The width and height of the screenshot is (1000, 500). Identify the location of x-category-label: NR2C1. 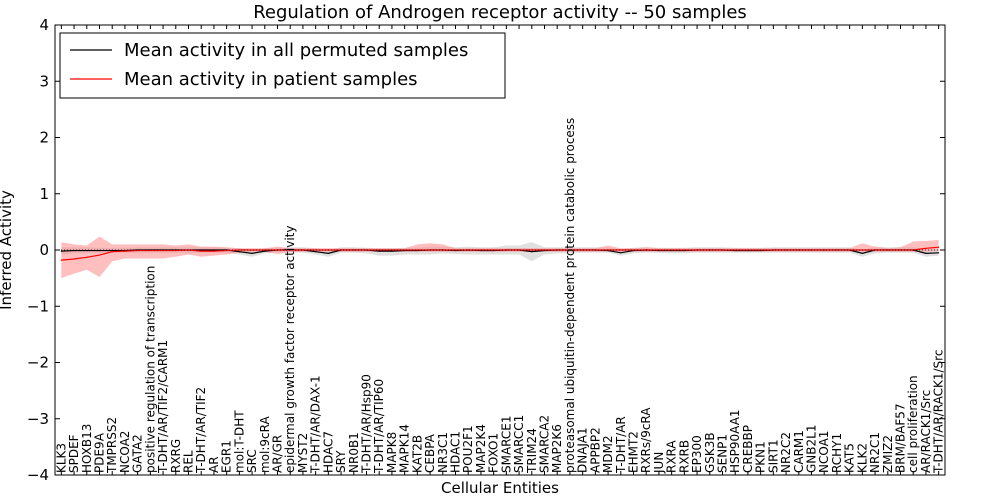
(875, 452).